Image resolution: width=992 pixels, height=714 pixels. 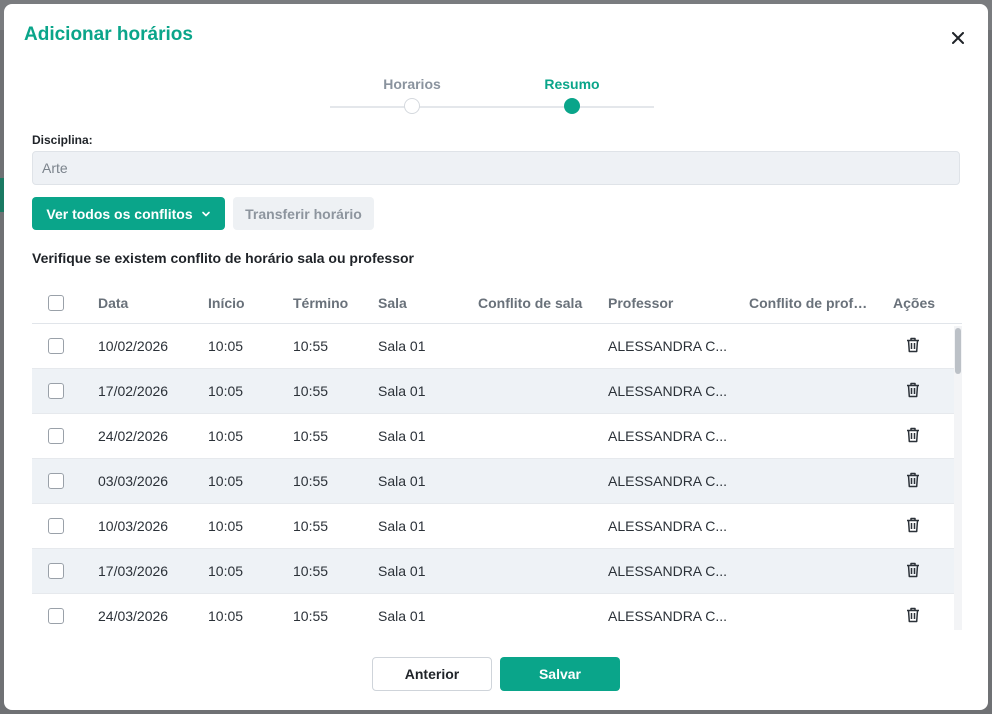 What do you see at coordinates (133, 391) in the screenshot?
I see `cell-date: 17/02/2026` at bounding box center [133, 391].